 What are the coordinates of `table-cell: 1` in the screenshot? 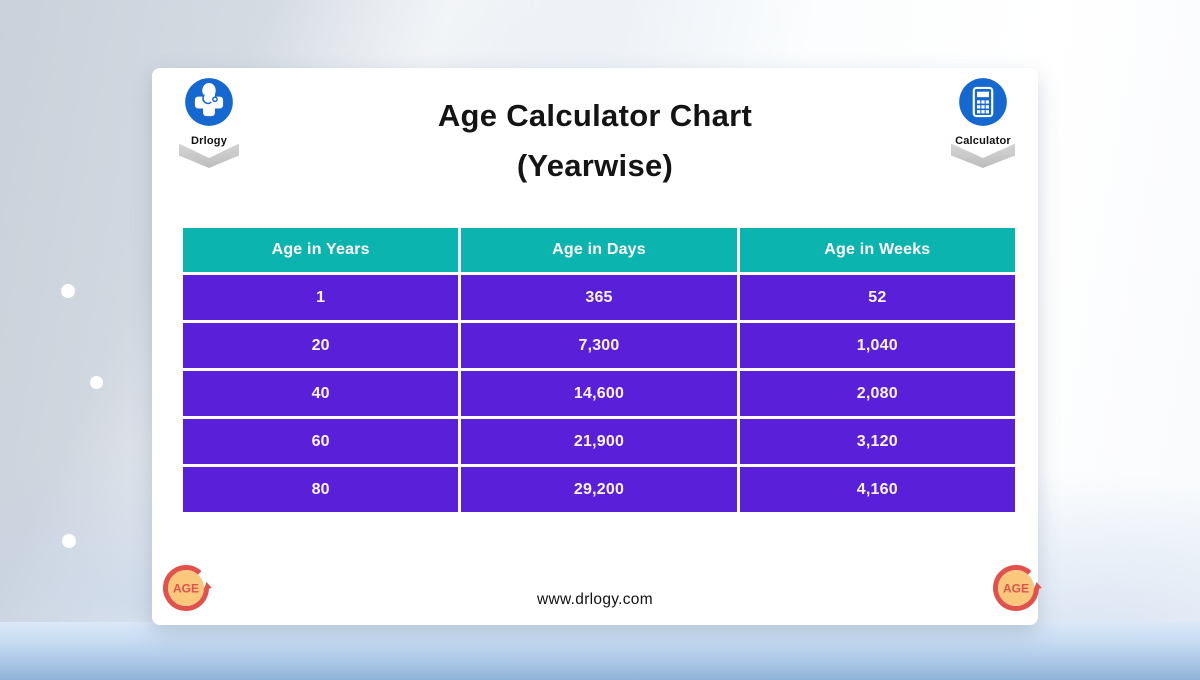 It's located at (320, 297).